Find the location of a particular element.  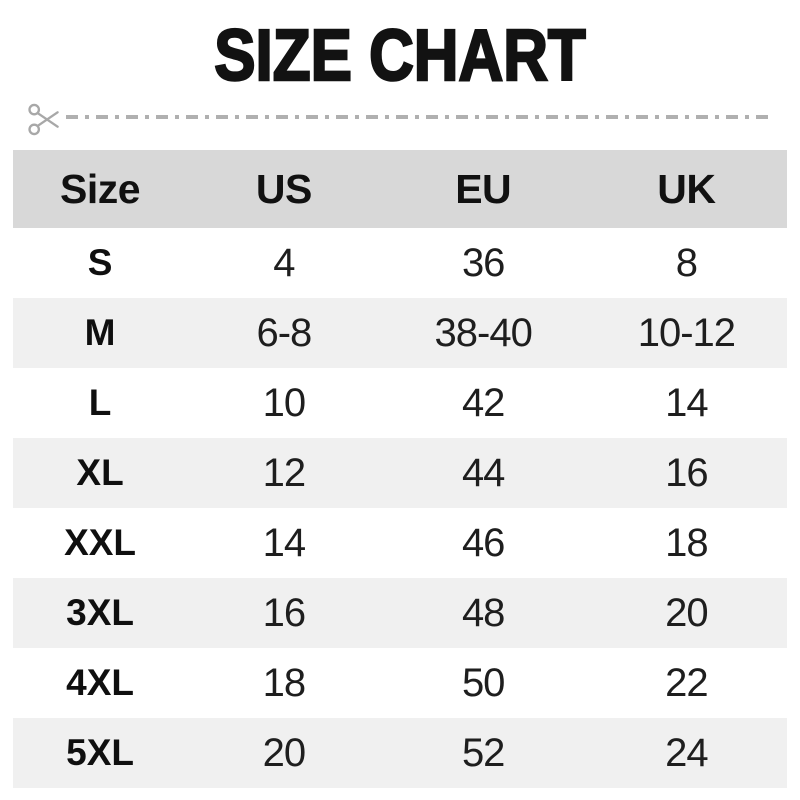

eu-value-cell: 52 is located at coordinates (483, 752).